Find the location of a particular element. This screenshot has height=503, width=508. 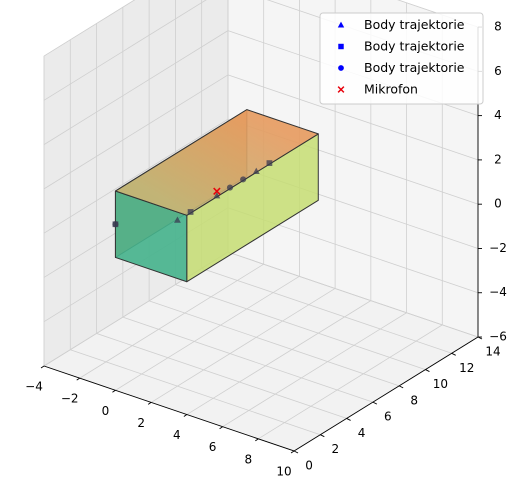

box-top-face is located at coordinates (216, 162).